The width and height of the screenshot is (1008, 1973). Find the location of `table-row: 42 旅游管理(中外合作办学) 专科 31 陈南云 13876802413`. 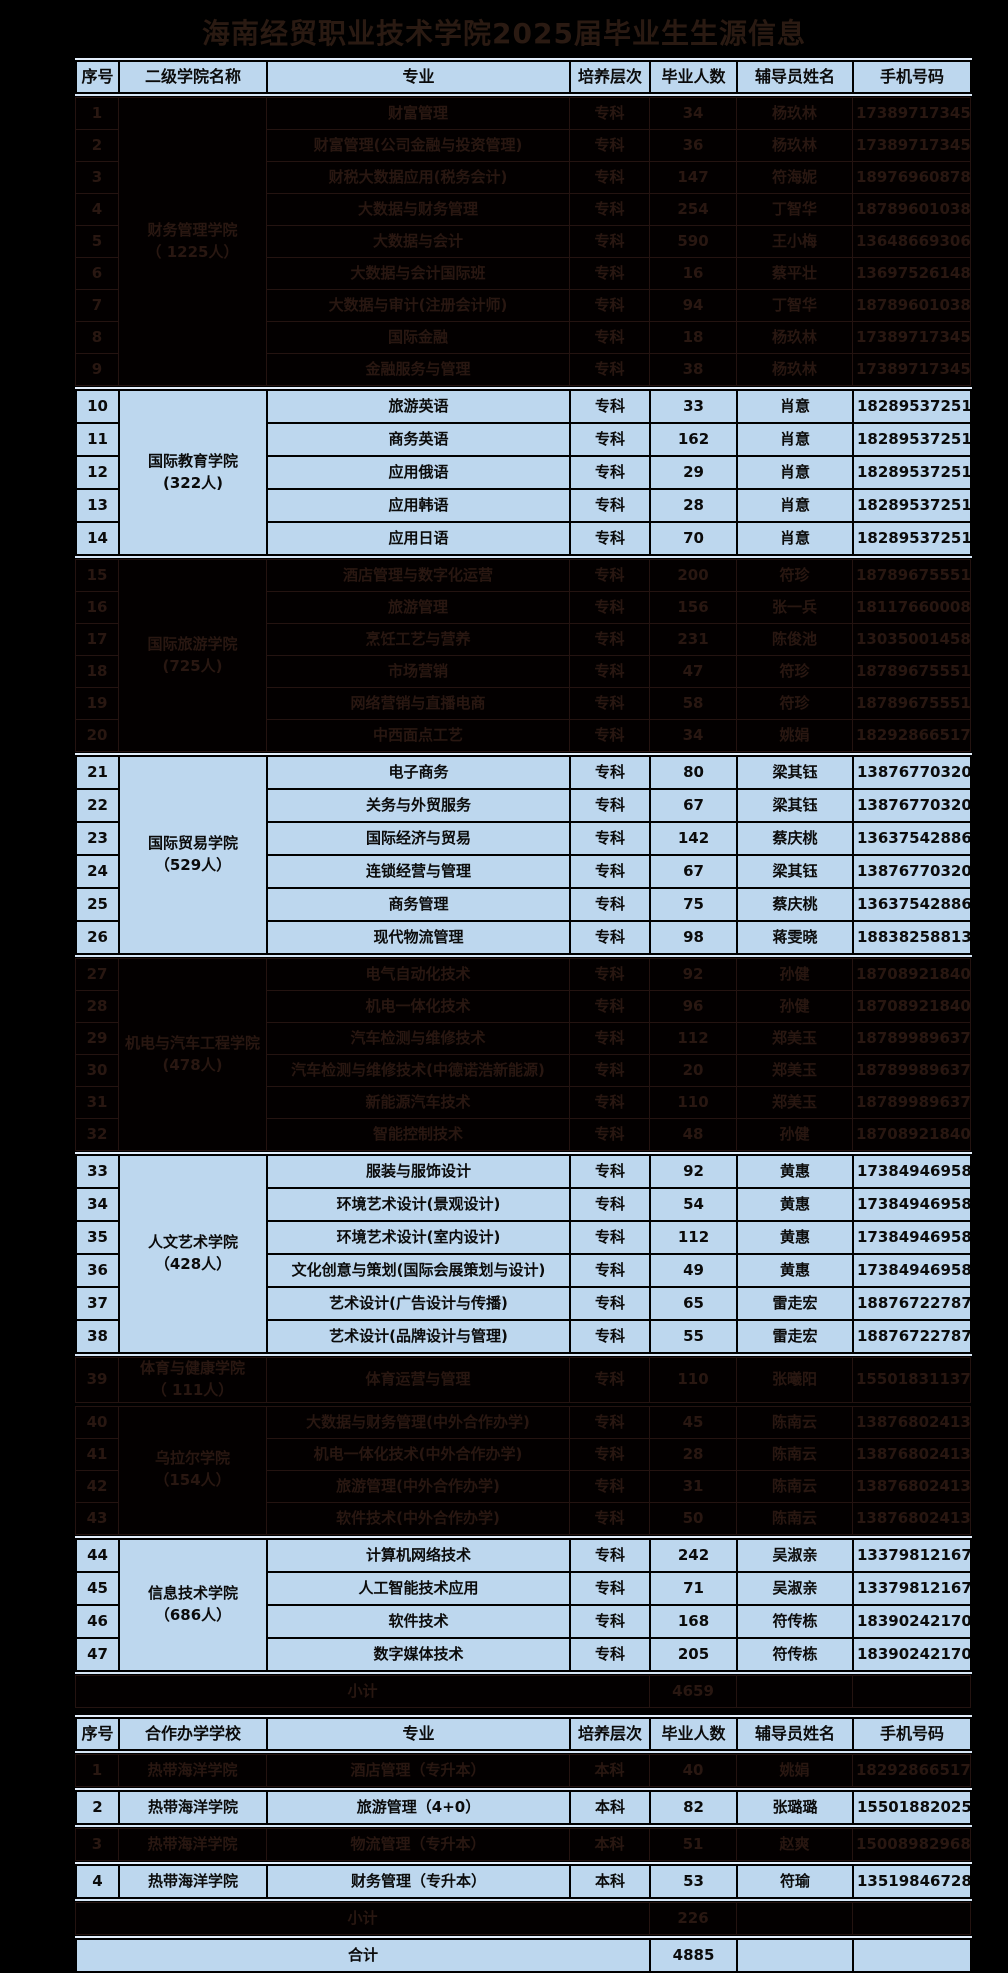

table-row: 42 旅游管理(中外合作办学) 专科 31 陈南云 13876802413 is located at coordinates (523, 1486).